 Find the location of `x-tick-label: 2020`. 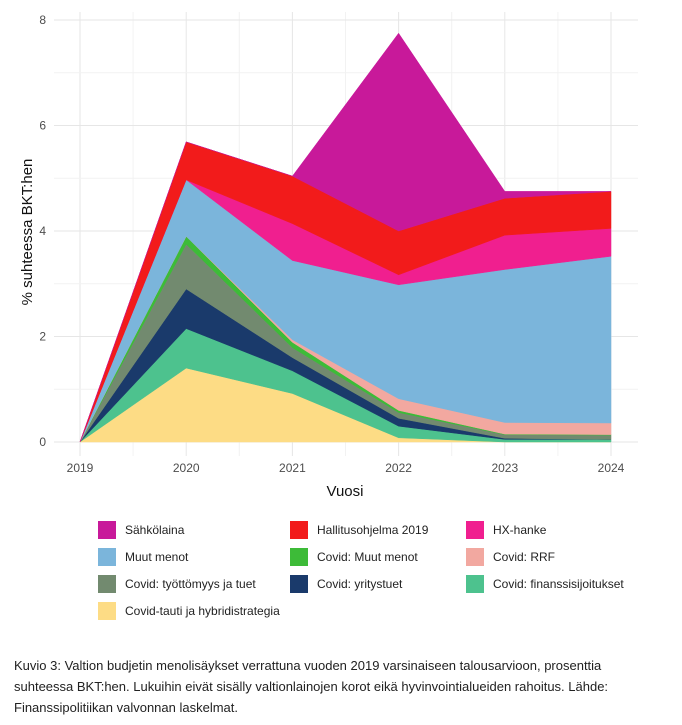

x-tick-label: 2020 is located at coordinates (186, 468).